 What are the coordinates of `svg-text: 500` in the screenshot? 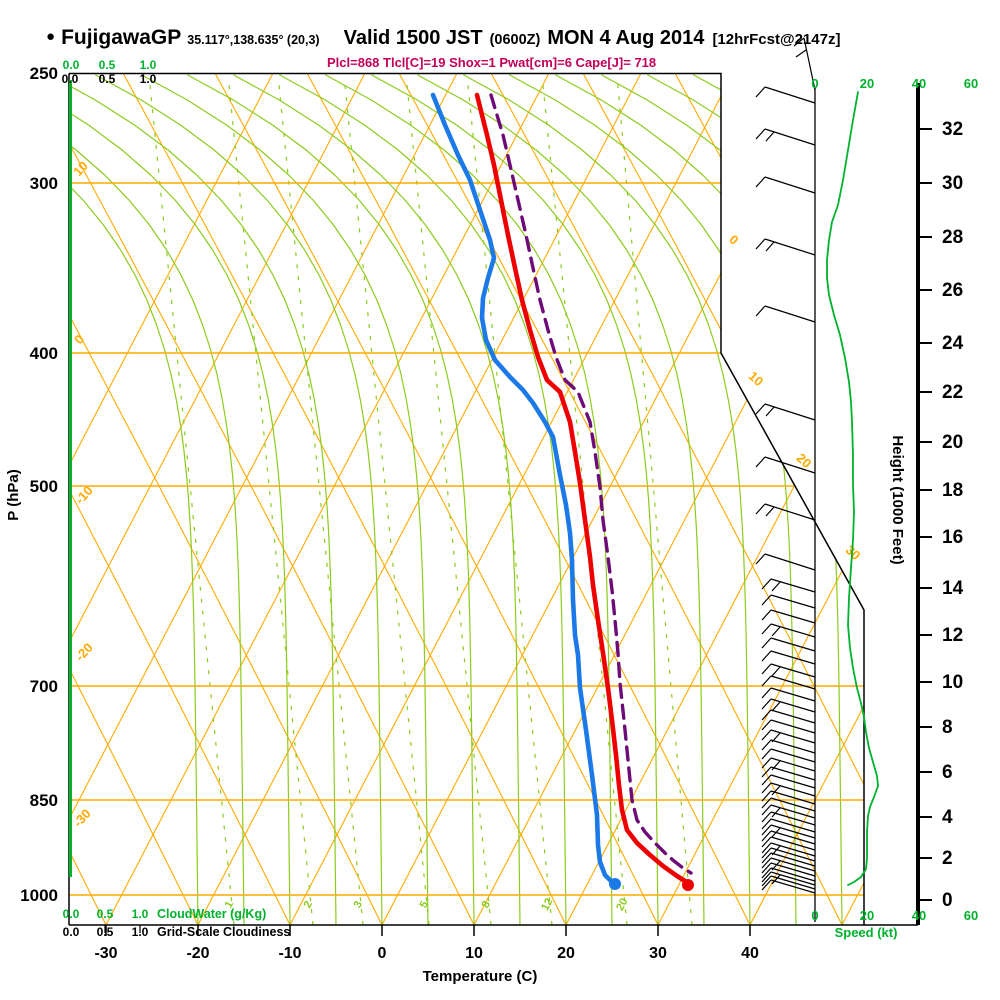 It's located at (44, 486).